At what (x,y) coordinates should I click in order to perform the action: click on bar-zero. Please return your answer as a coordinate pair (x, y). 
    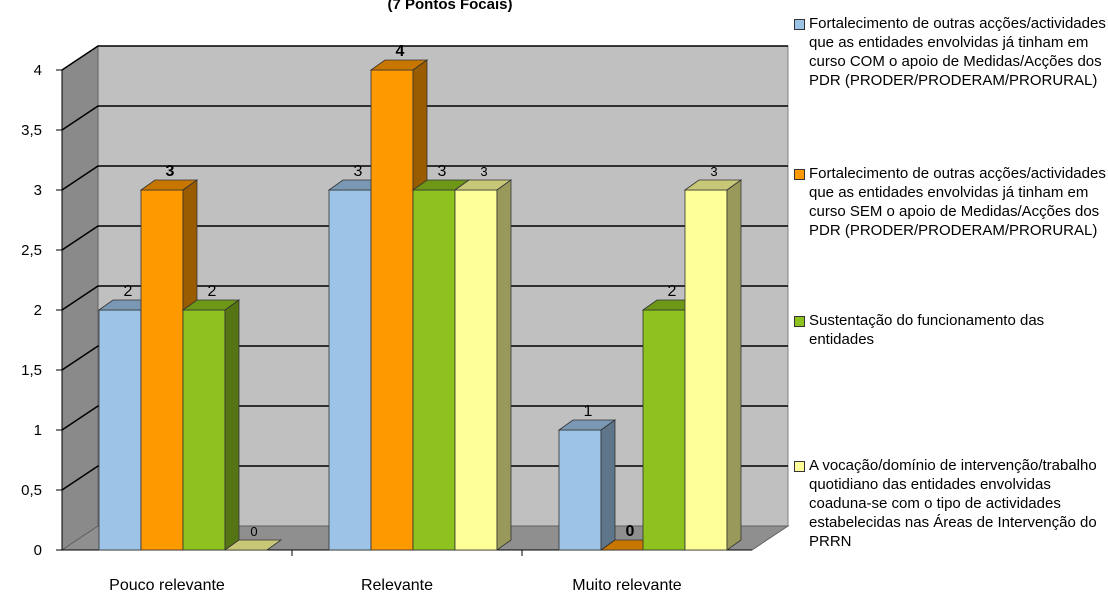
    Looking at the image, I should click on (253, 545).